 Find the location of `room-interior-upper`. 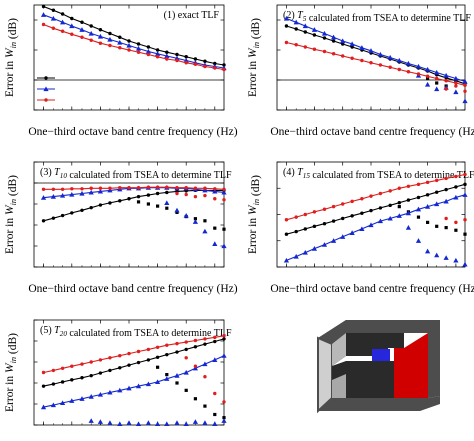

room-interior-upper is located at coordinates (368, 349).